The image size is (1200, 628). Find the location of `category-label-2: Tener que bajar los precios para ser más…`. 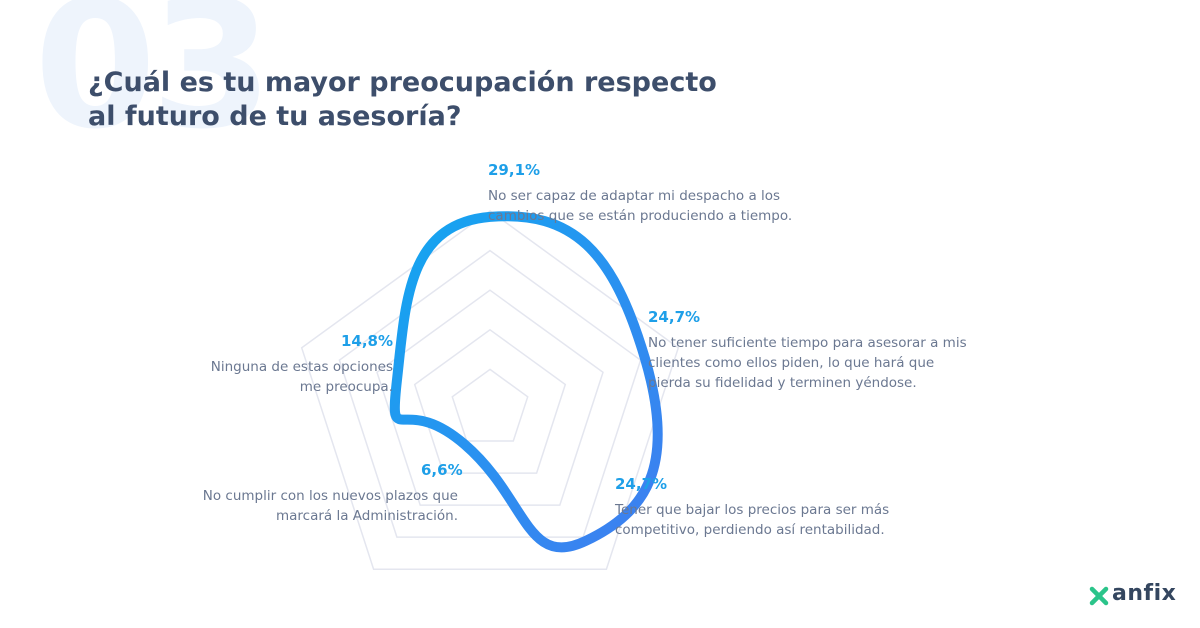

category-label-2: Tener que bajar los precios para ser más… is located at coordinates (752, 520).